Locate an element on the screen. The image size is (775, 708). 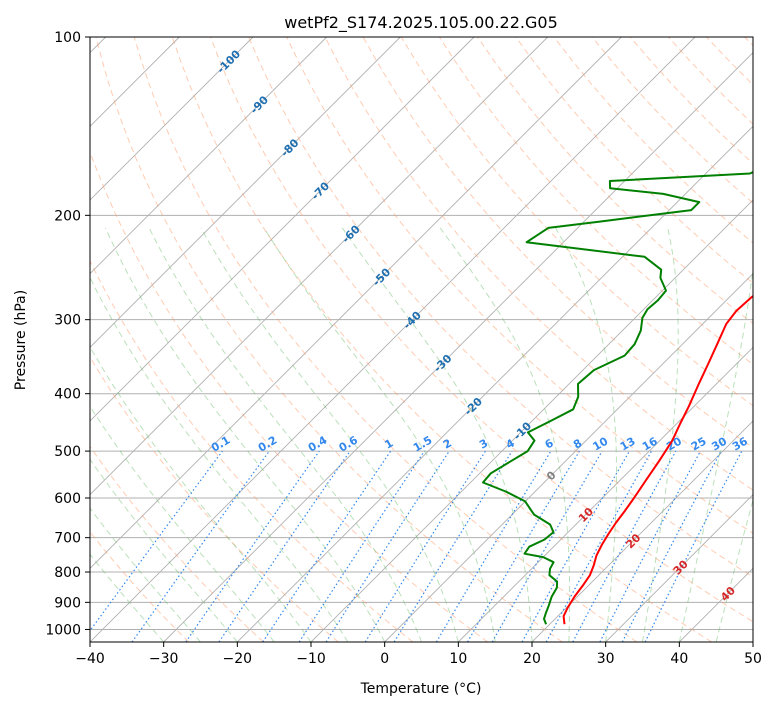
x-tick-label: −30 is located at coordinates (164, 659).